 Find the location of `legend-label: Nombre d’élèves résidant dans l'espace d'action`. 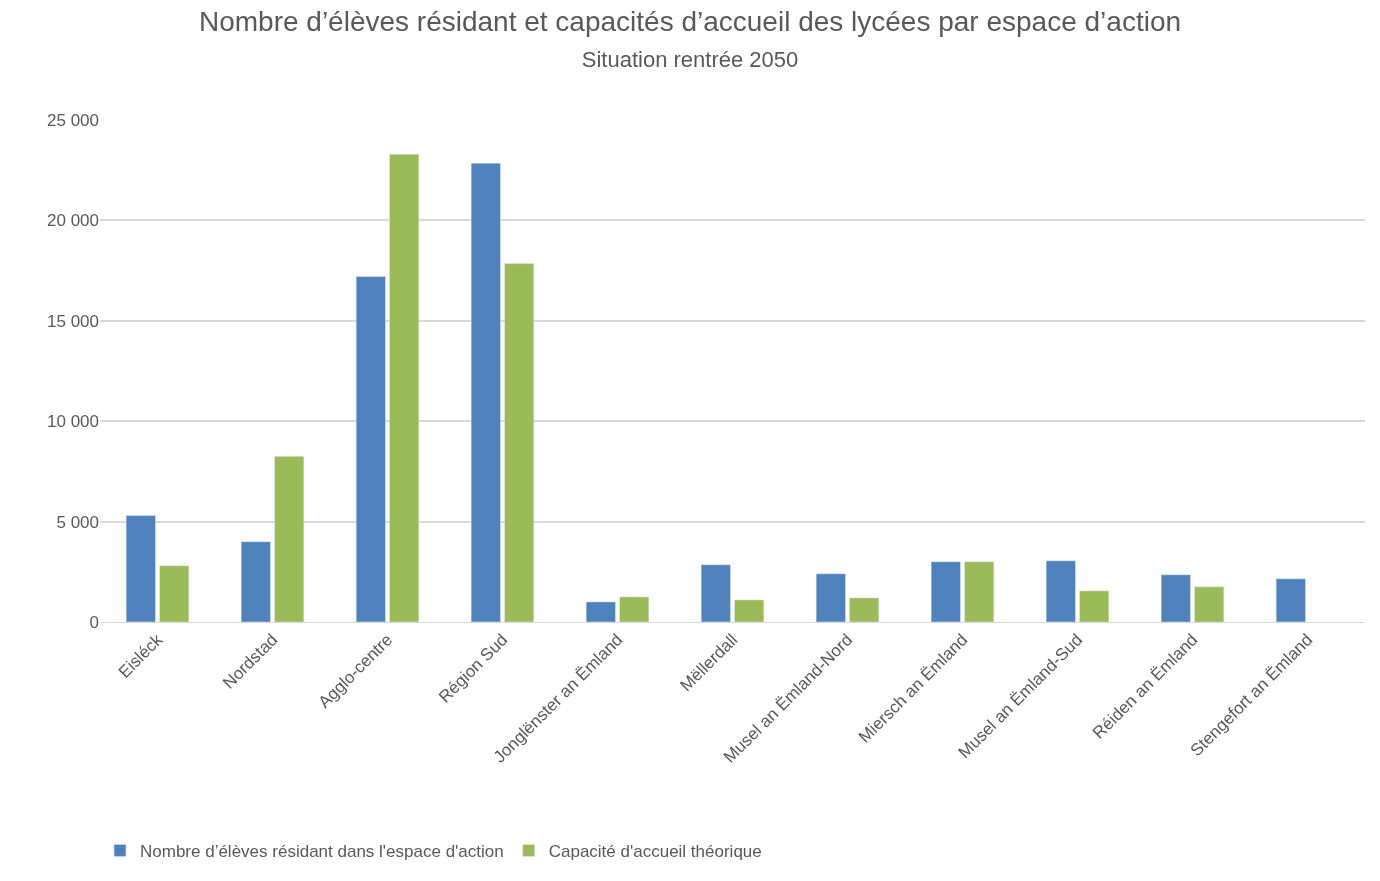

legend-label: Nombre d’élèves résidant dans l'espace d'action is located at coordinates (322, 852).